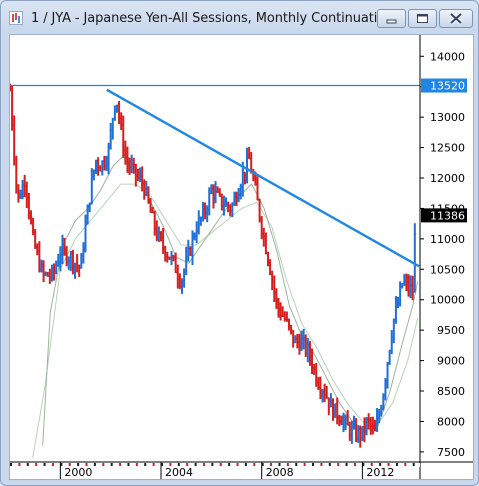  What do you see at coordinates (212, 470) in the screenshot?
I see `time-axis-ticks: 2000 2004 2008 2012` at bounding box center [212, 470].